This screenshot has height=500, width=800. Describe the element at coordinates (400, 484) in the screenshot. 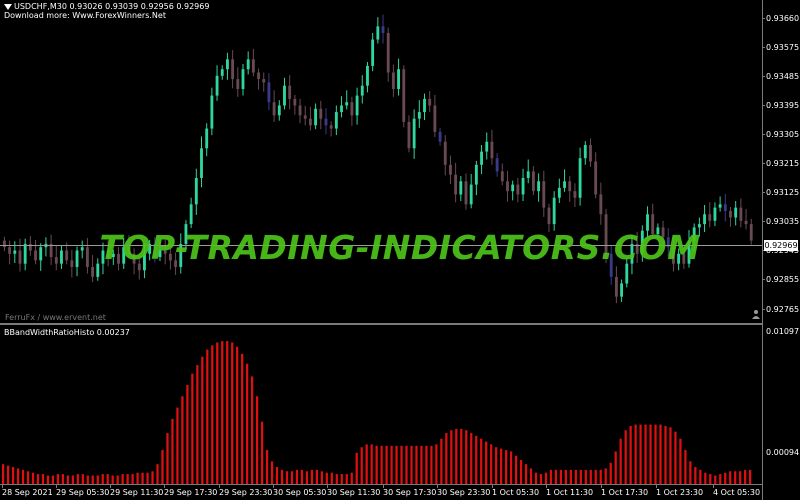

I see `time-axis-border` at that location.